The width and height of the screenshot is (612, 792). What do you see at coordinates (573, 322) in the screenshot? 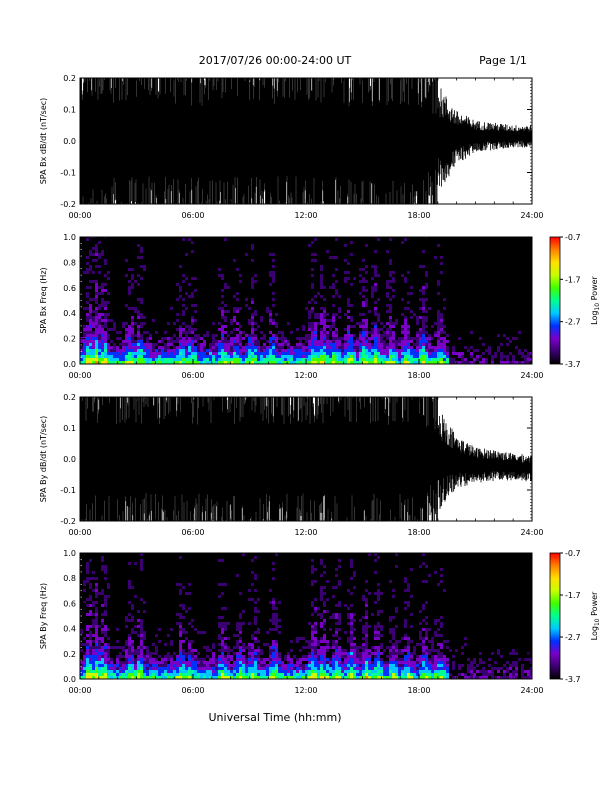
I see `colorbar-tick-label: -2.7` at bounding box center [573, 322].